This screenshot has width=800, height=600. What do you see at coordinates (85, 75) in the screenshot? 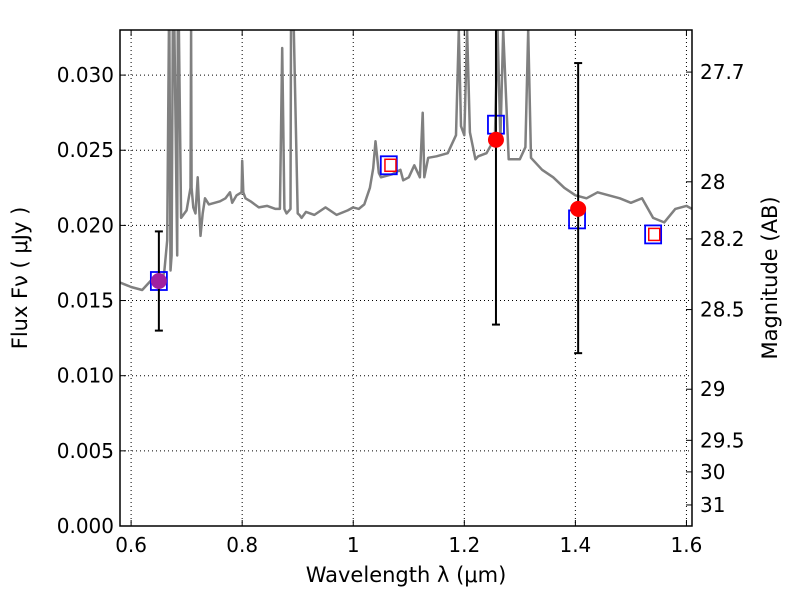
I see `y-tick-label: 0.030` at bounding box center [85, 75].